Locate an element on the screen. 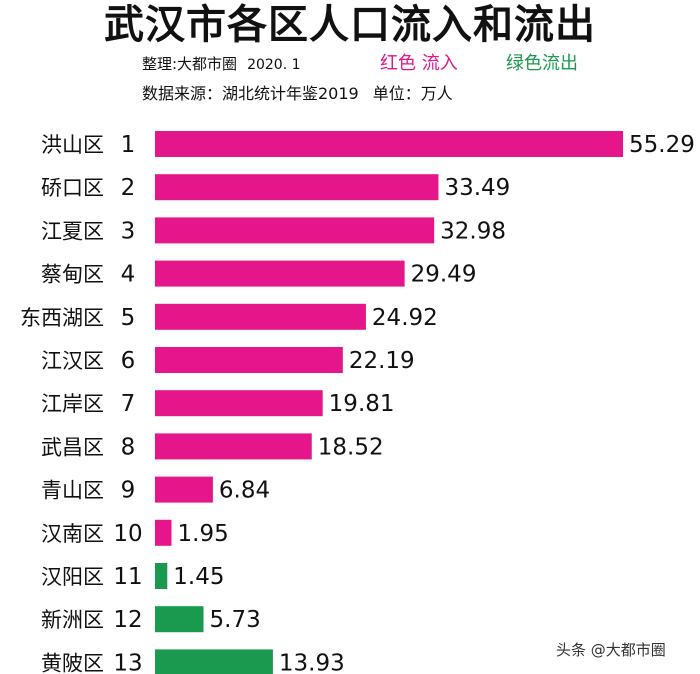 The width and height of the screenshot is (700, 674). legend-inflow: 红色 流入 is located at coordinates (419, 63).